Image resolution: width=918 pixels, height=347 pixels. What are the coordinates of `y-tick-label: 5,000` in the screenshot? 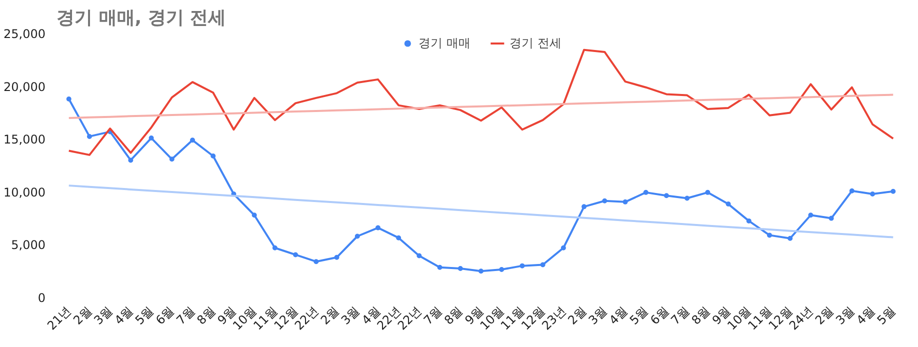 It's located at (28, 245).